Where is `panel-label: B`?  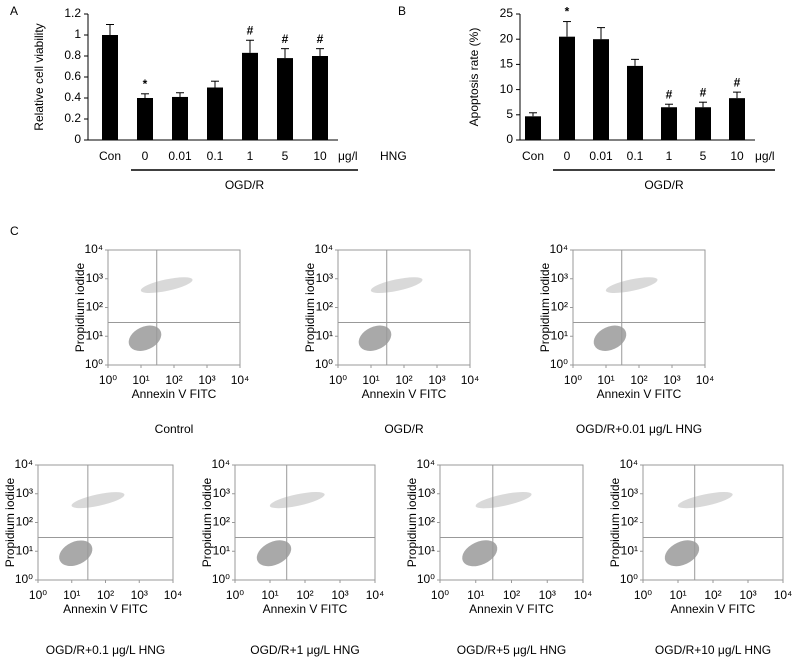
panel-label: B is located at coordinates (402, 11).